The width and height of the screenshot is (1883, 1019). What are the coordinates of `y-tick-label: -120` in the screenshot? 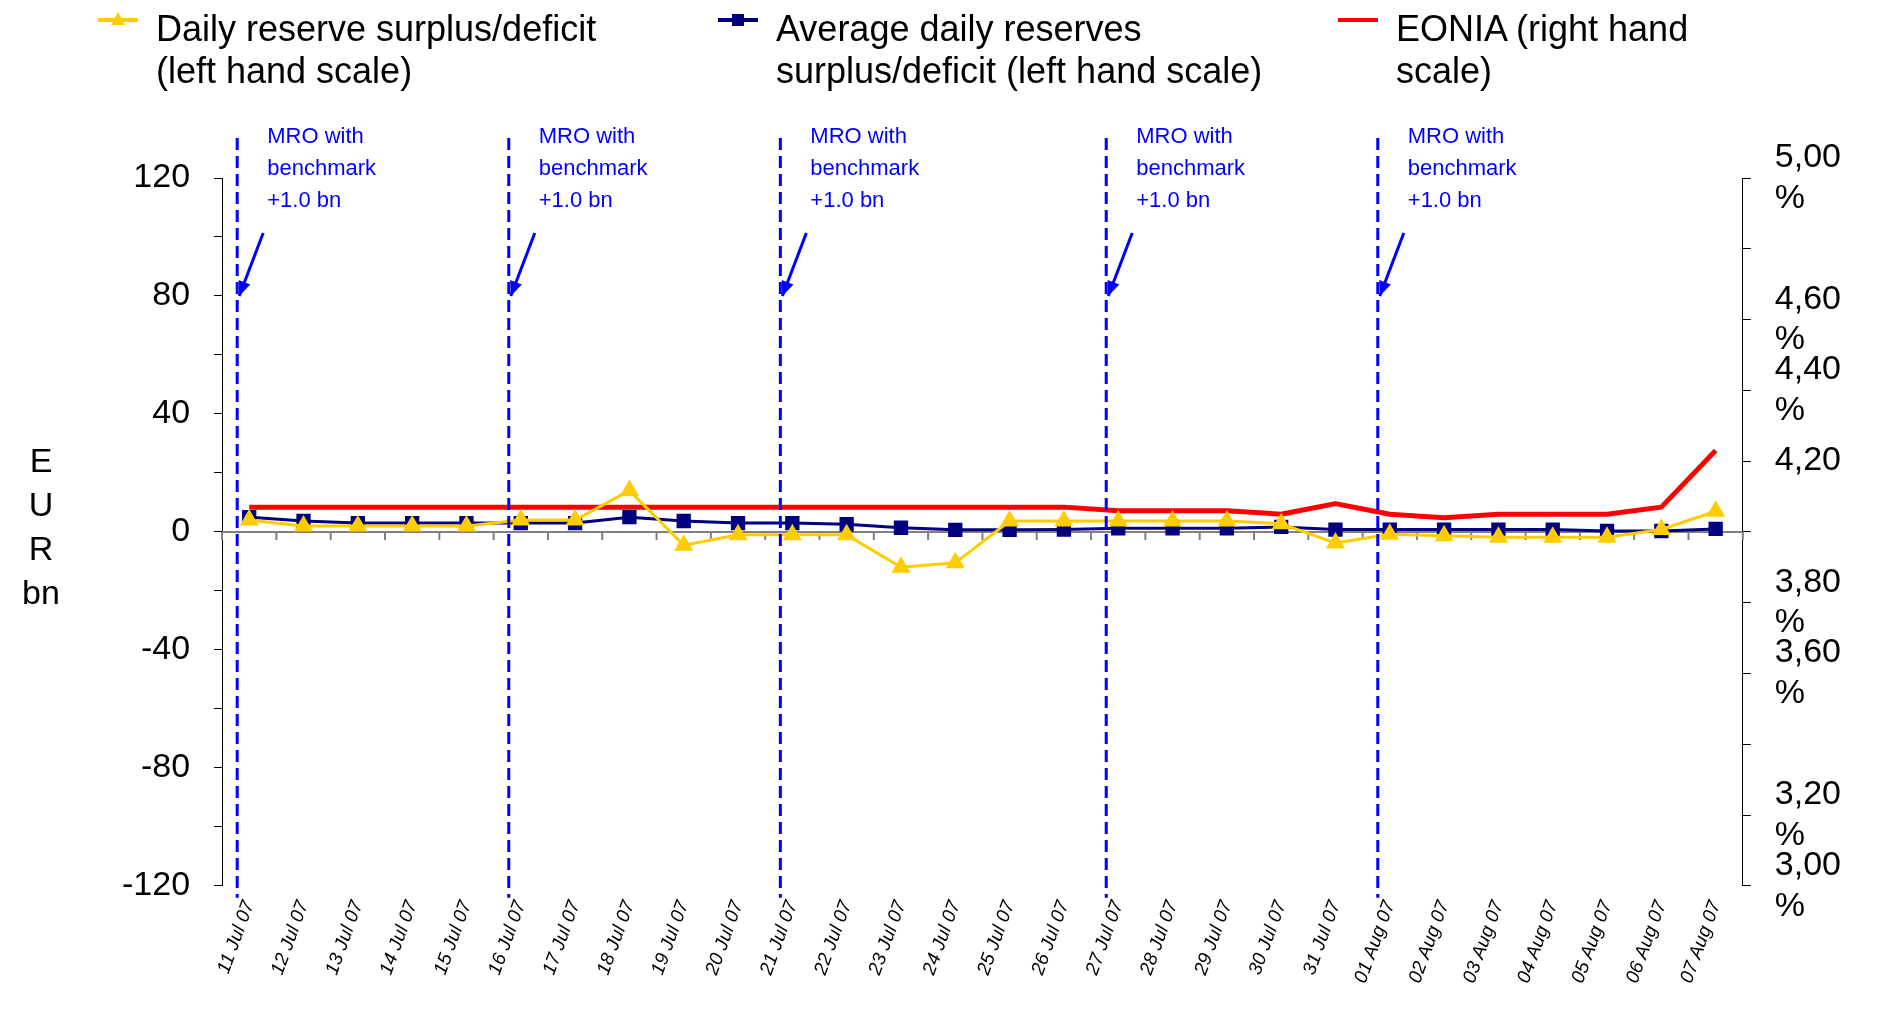 It's located at (156, 883).